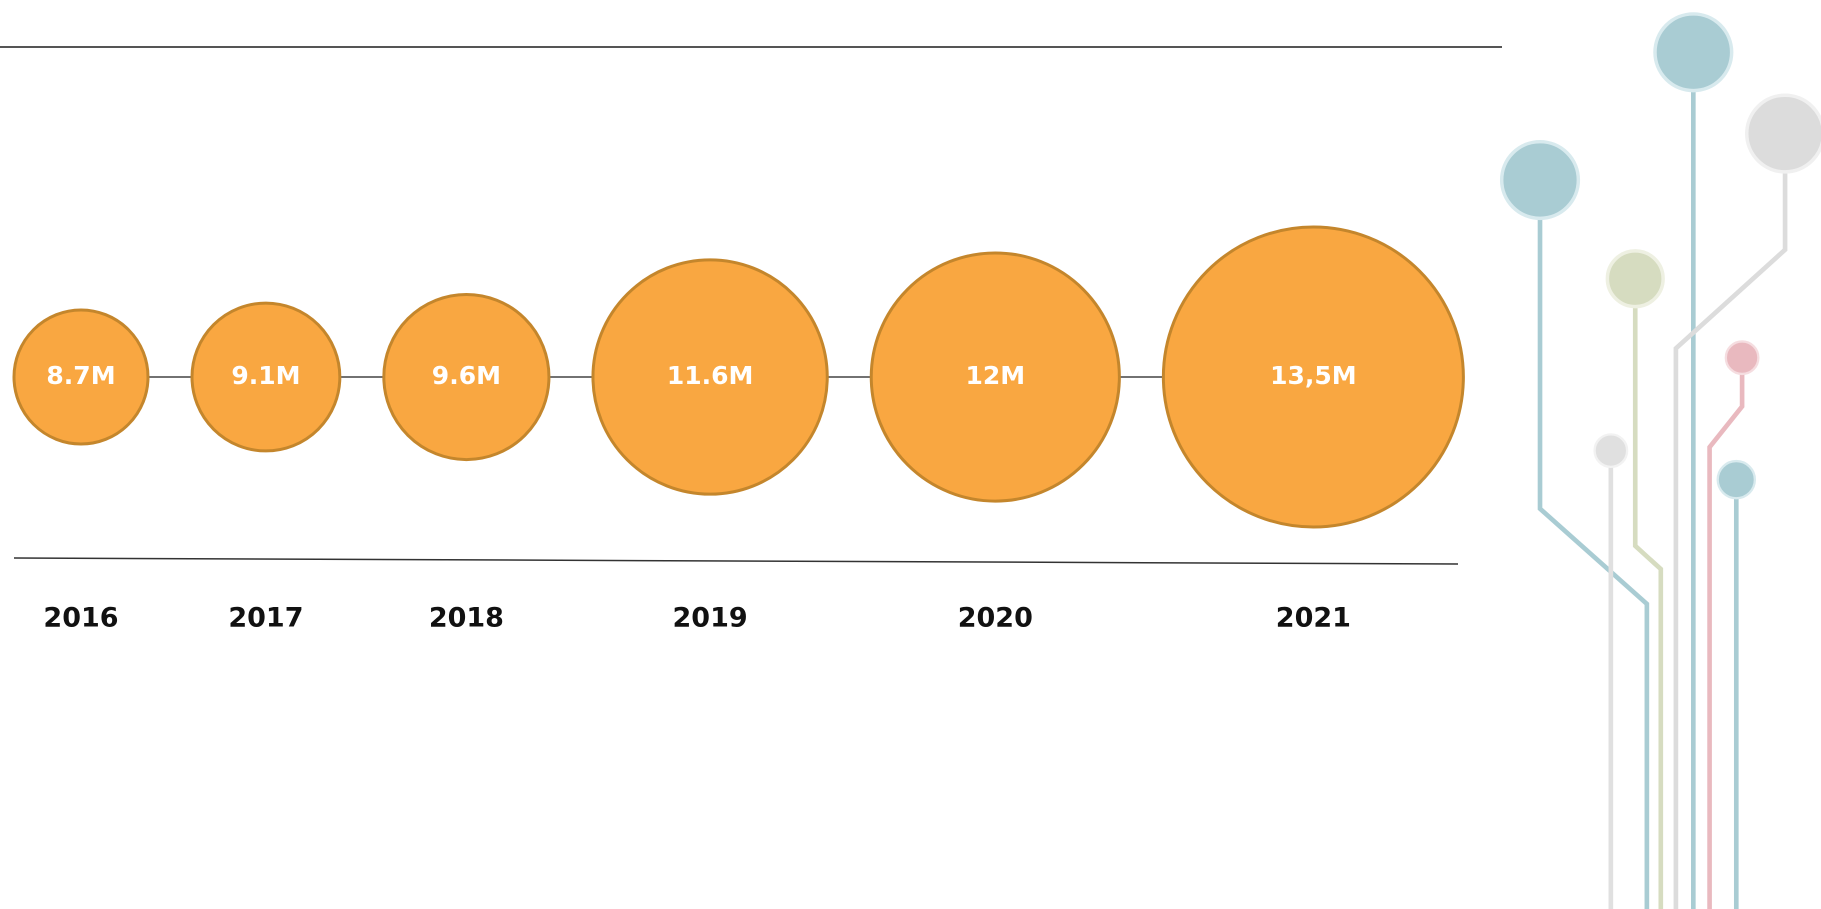  I want to click on year-label: 2017, so click(265, 618).